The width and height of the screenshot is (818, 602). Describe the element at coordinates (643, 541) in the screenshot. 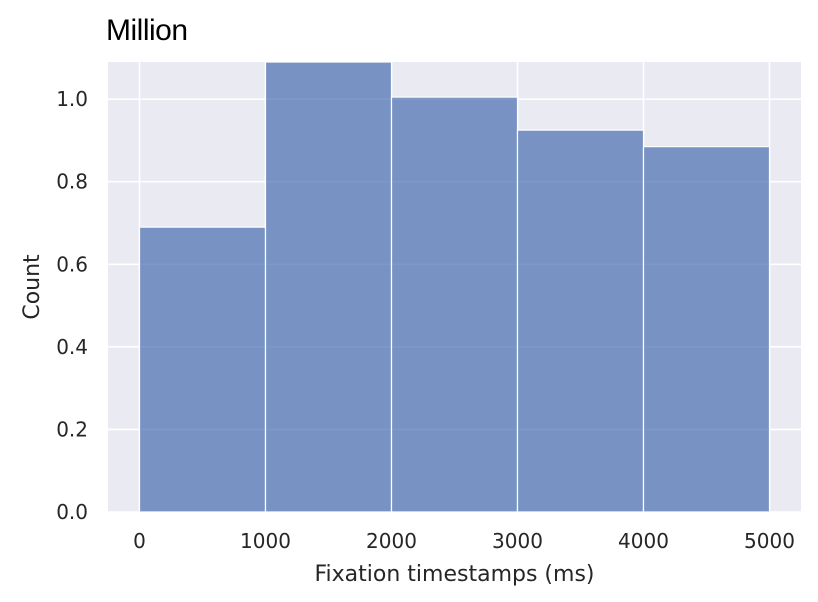

I see `x-tick-label: 4000` at that location.